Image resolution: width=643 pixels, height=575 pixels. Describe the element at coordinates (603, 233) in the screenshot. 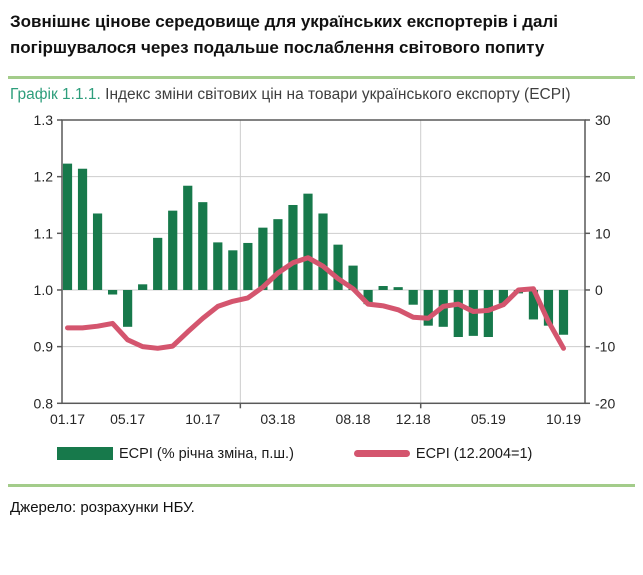

I see `right-axis-label: 10` at that location.